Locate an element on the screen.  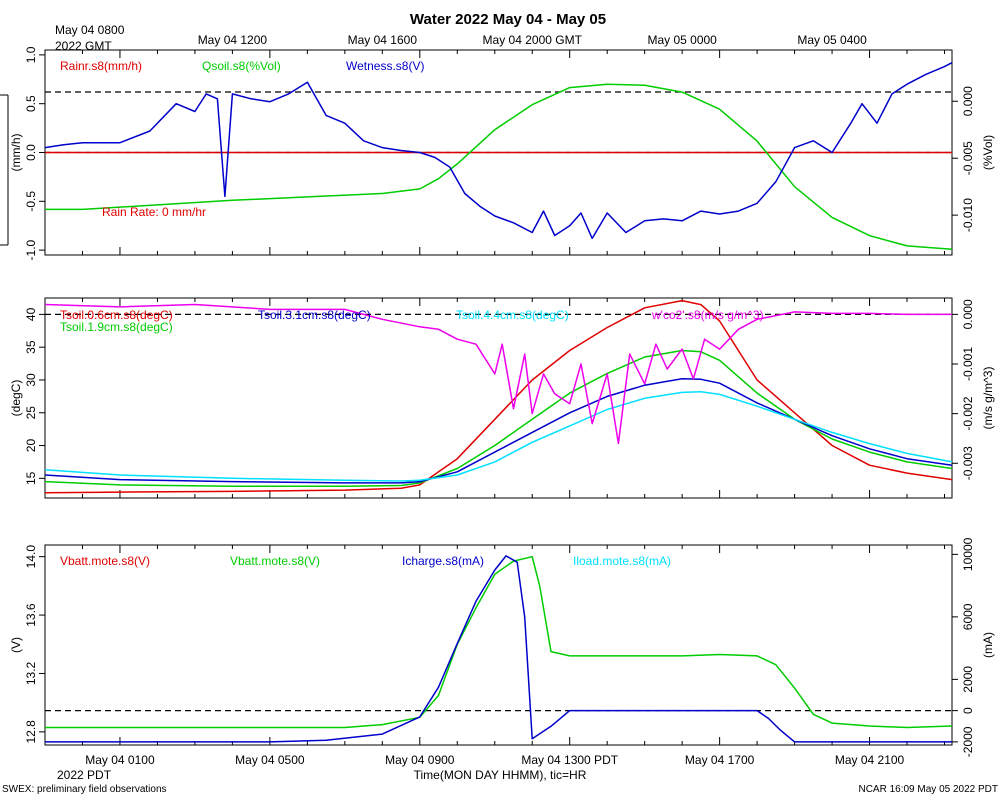
left-tick-label: 40 is located at coordinates (31, 314).